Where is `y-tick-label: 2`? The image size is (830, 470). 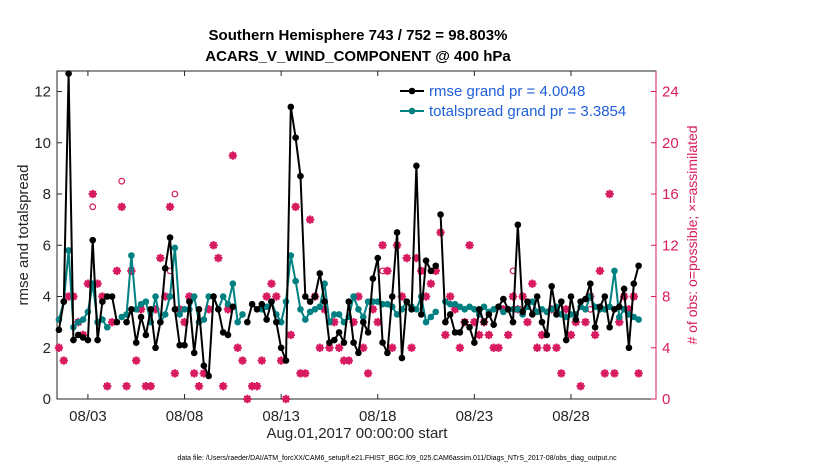
y-tick-label: 2 is located at coordinates (47, 348).